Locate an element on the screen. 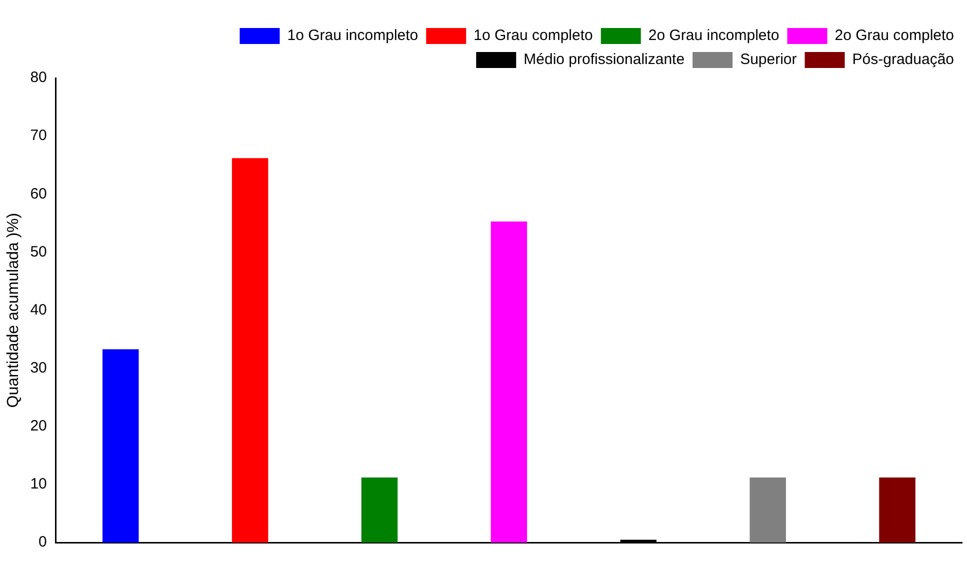  y-tick-label: 20 is located at coordinates (38, 426).